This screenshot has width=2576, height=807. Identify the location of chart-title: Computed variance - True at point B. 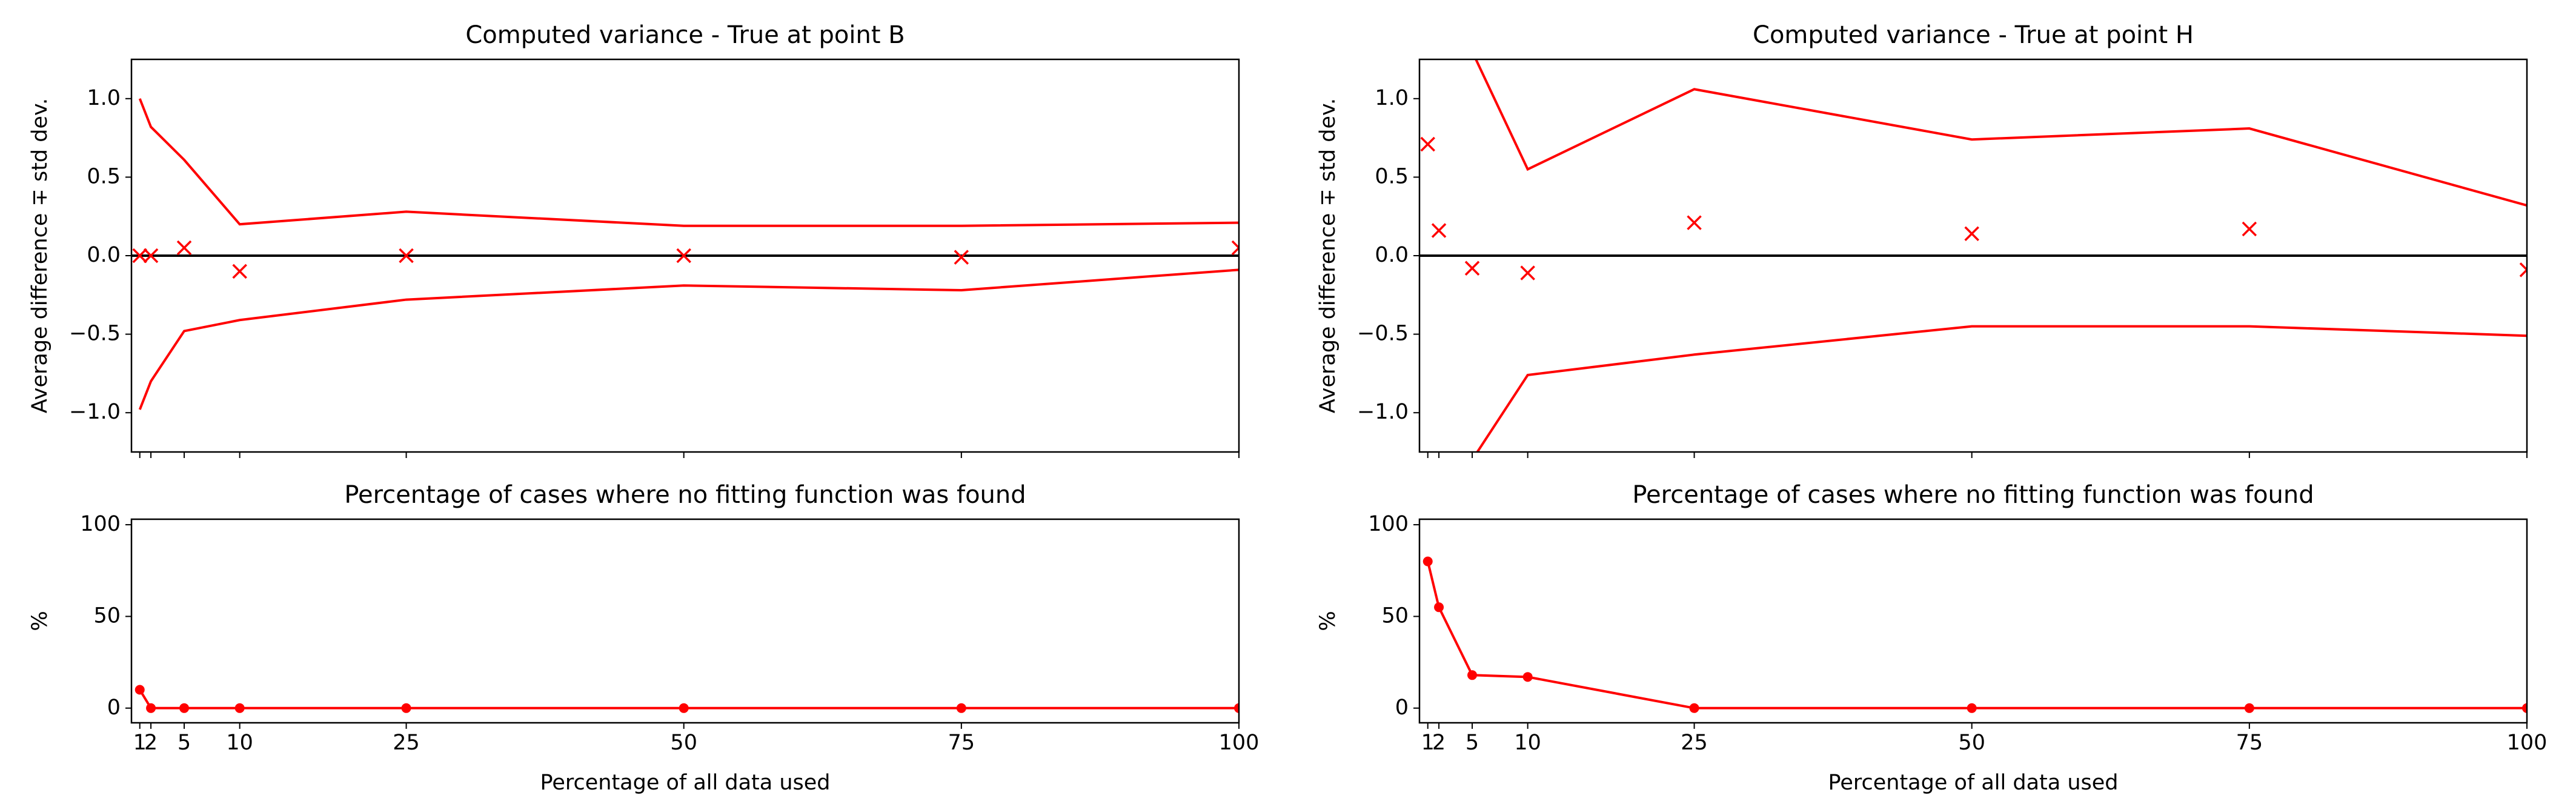
(685, 35).